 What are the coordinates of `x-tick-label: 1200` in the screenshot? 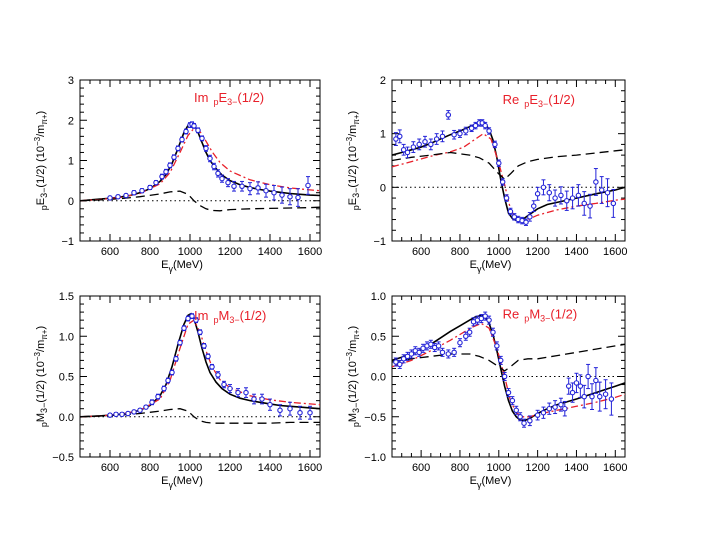 It's located at (537, 252).